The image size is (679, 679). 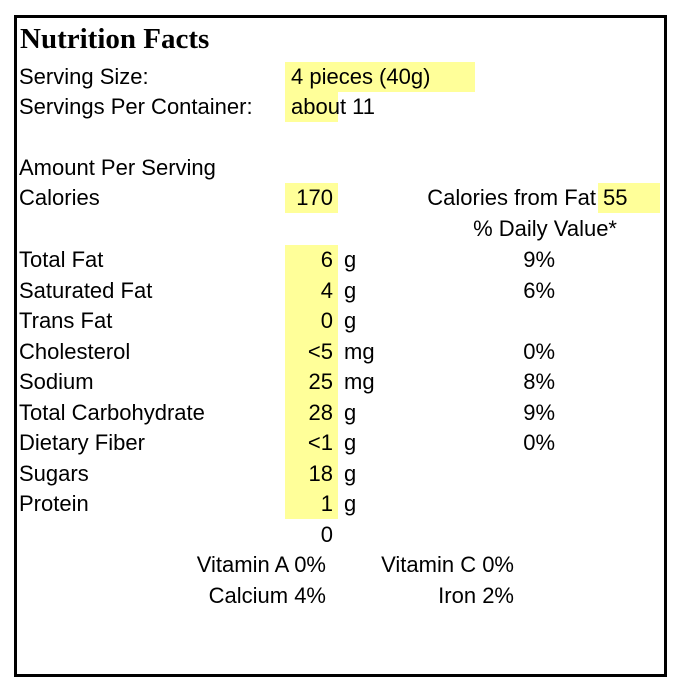 What do you see at coordinates (511, 197) in the screenshot?
I see `fat-calories-label: Calories from Fat` at bounding box center [511, 197].